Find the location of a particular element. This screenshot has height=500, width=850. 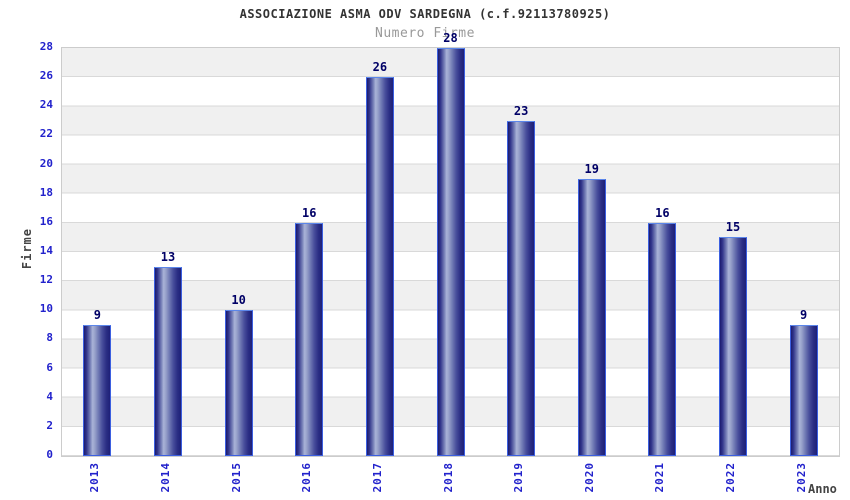

bar-2017 is located at coordinates (379, 266).